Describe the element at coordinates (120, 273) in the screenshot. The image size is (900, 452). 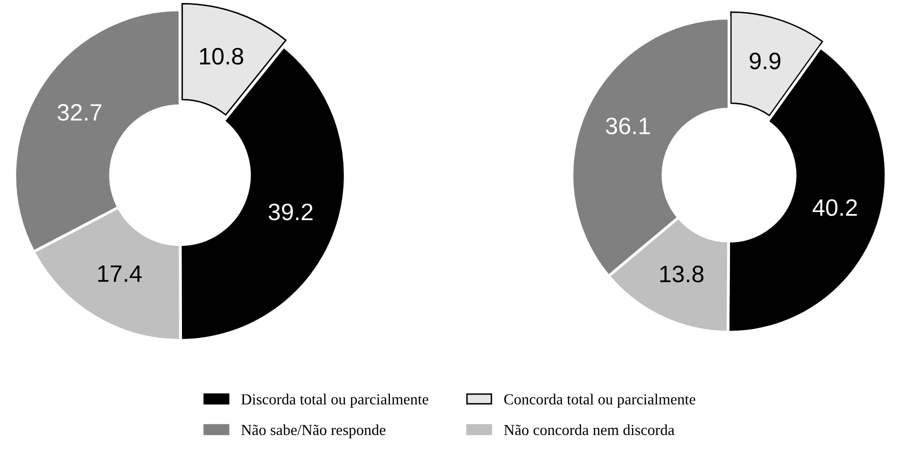
I see `data-label: 17.4` at that location.